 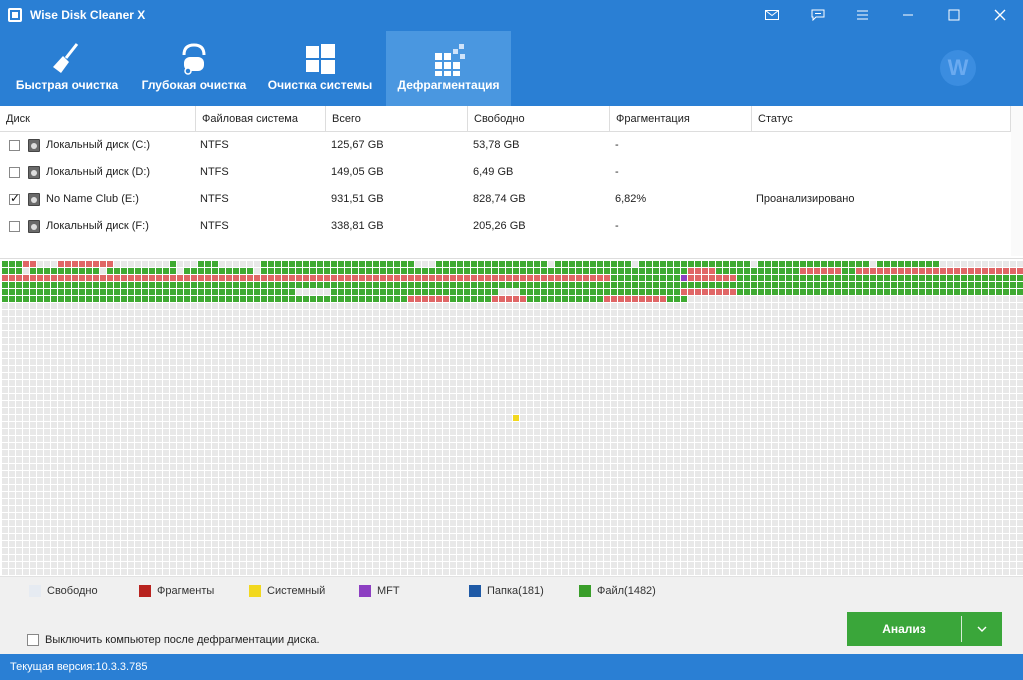 I want to click on button-separator, so click(x=961, y=629).